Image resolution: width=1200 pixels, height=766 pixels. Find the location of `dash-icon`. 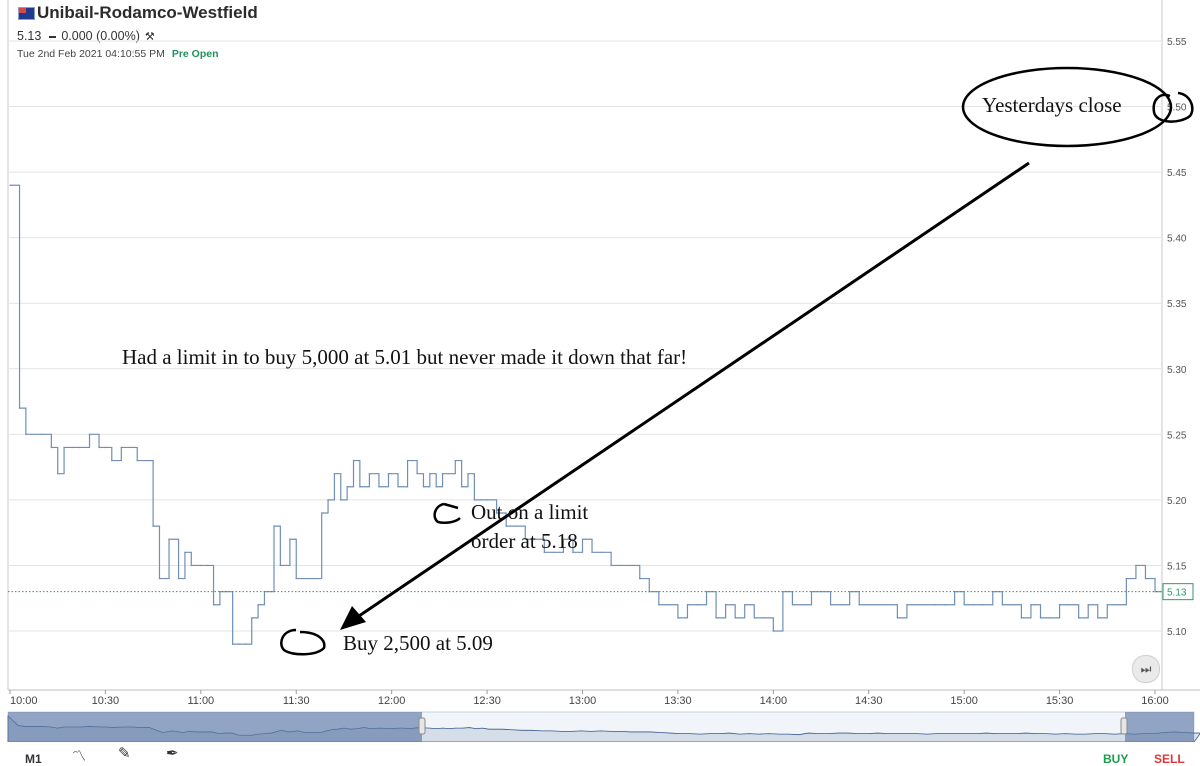

dash-icon is located at coordinates (53, 36).